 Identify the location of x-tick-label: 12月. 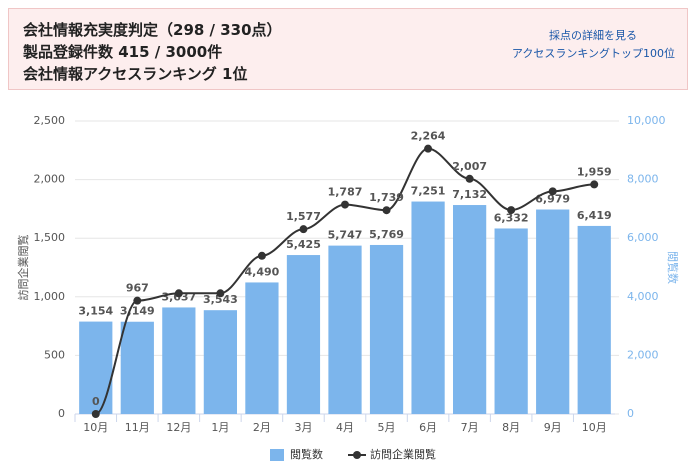
(178, 427).